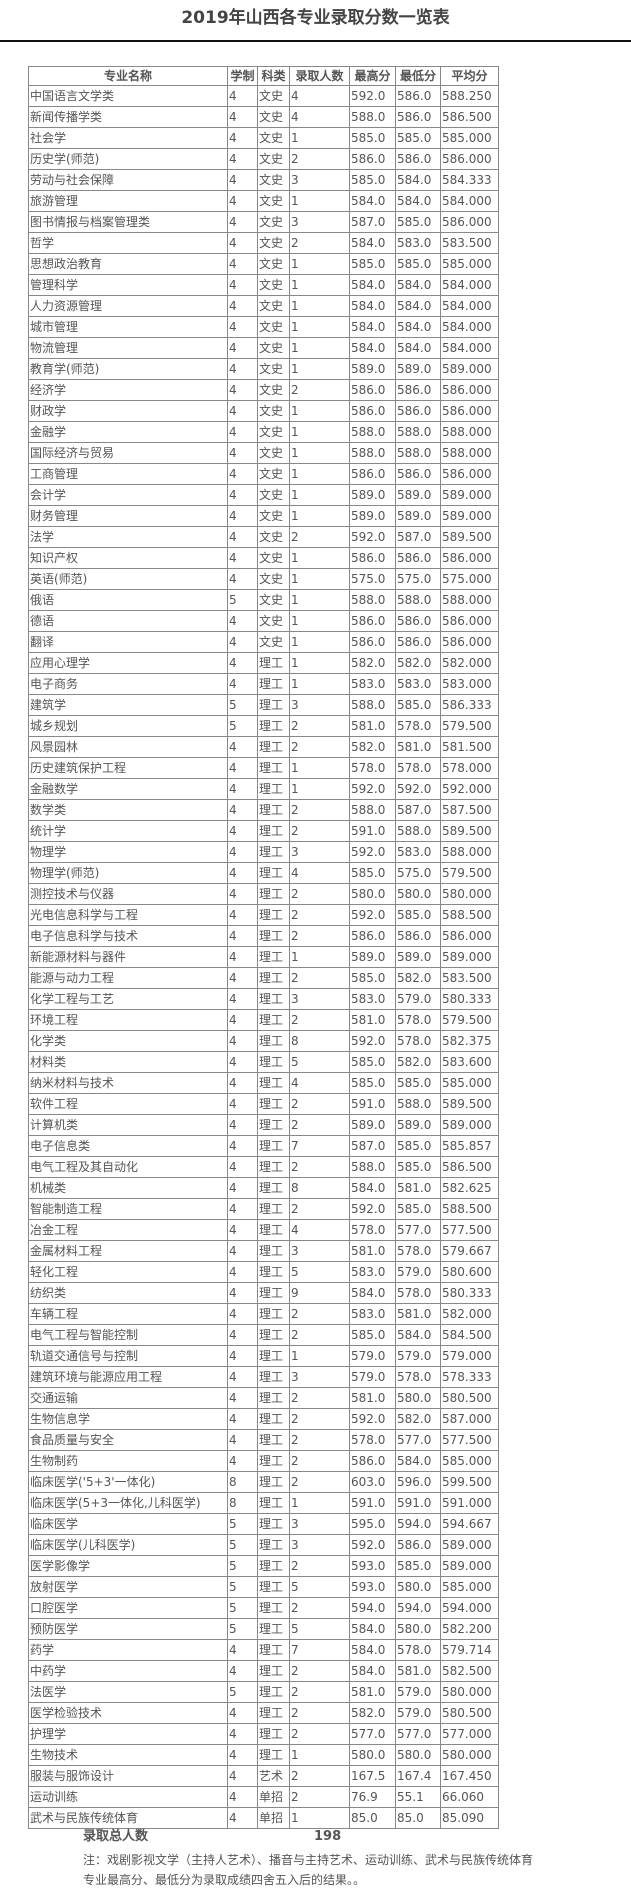  Describe the element at coordinates (418, 1629) in the screenshot. I see `cell-min-score: 580.0` at that location.